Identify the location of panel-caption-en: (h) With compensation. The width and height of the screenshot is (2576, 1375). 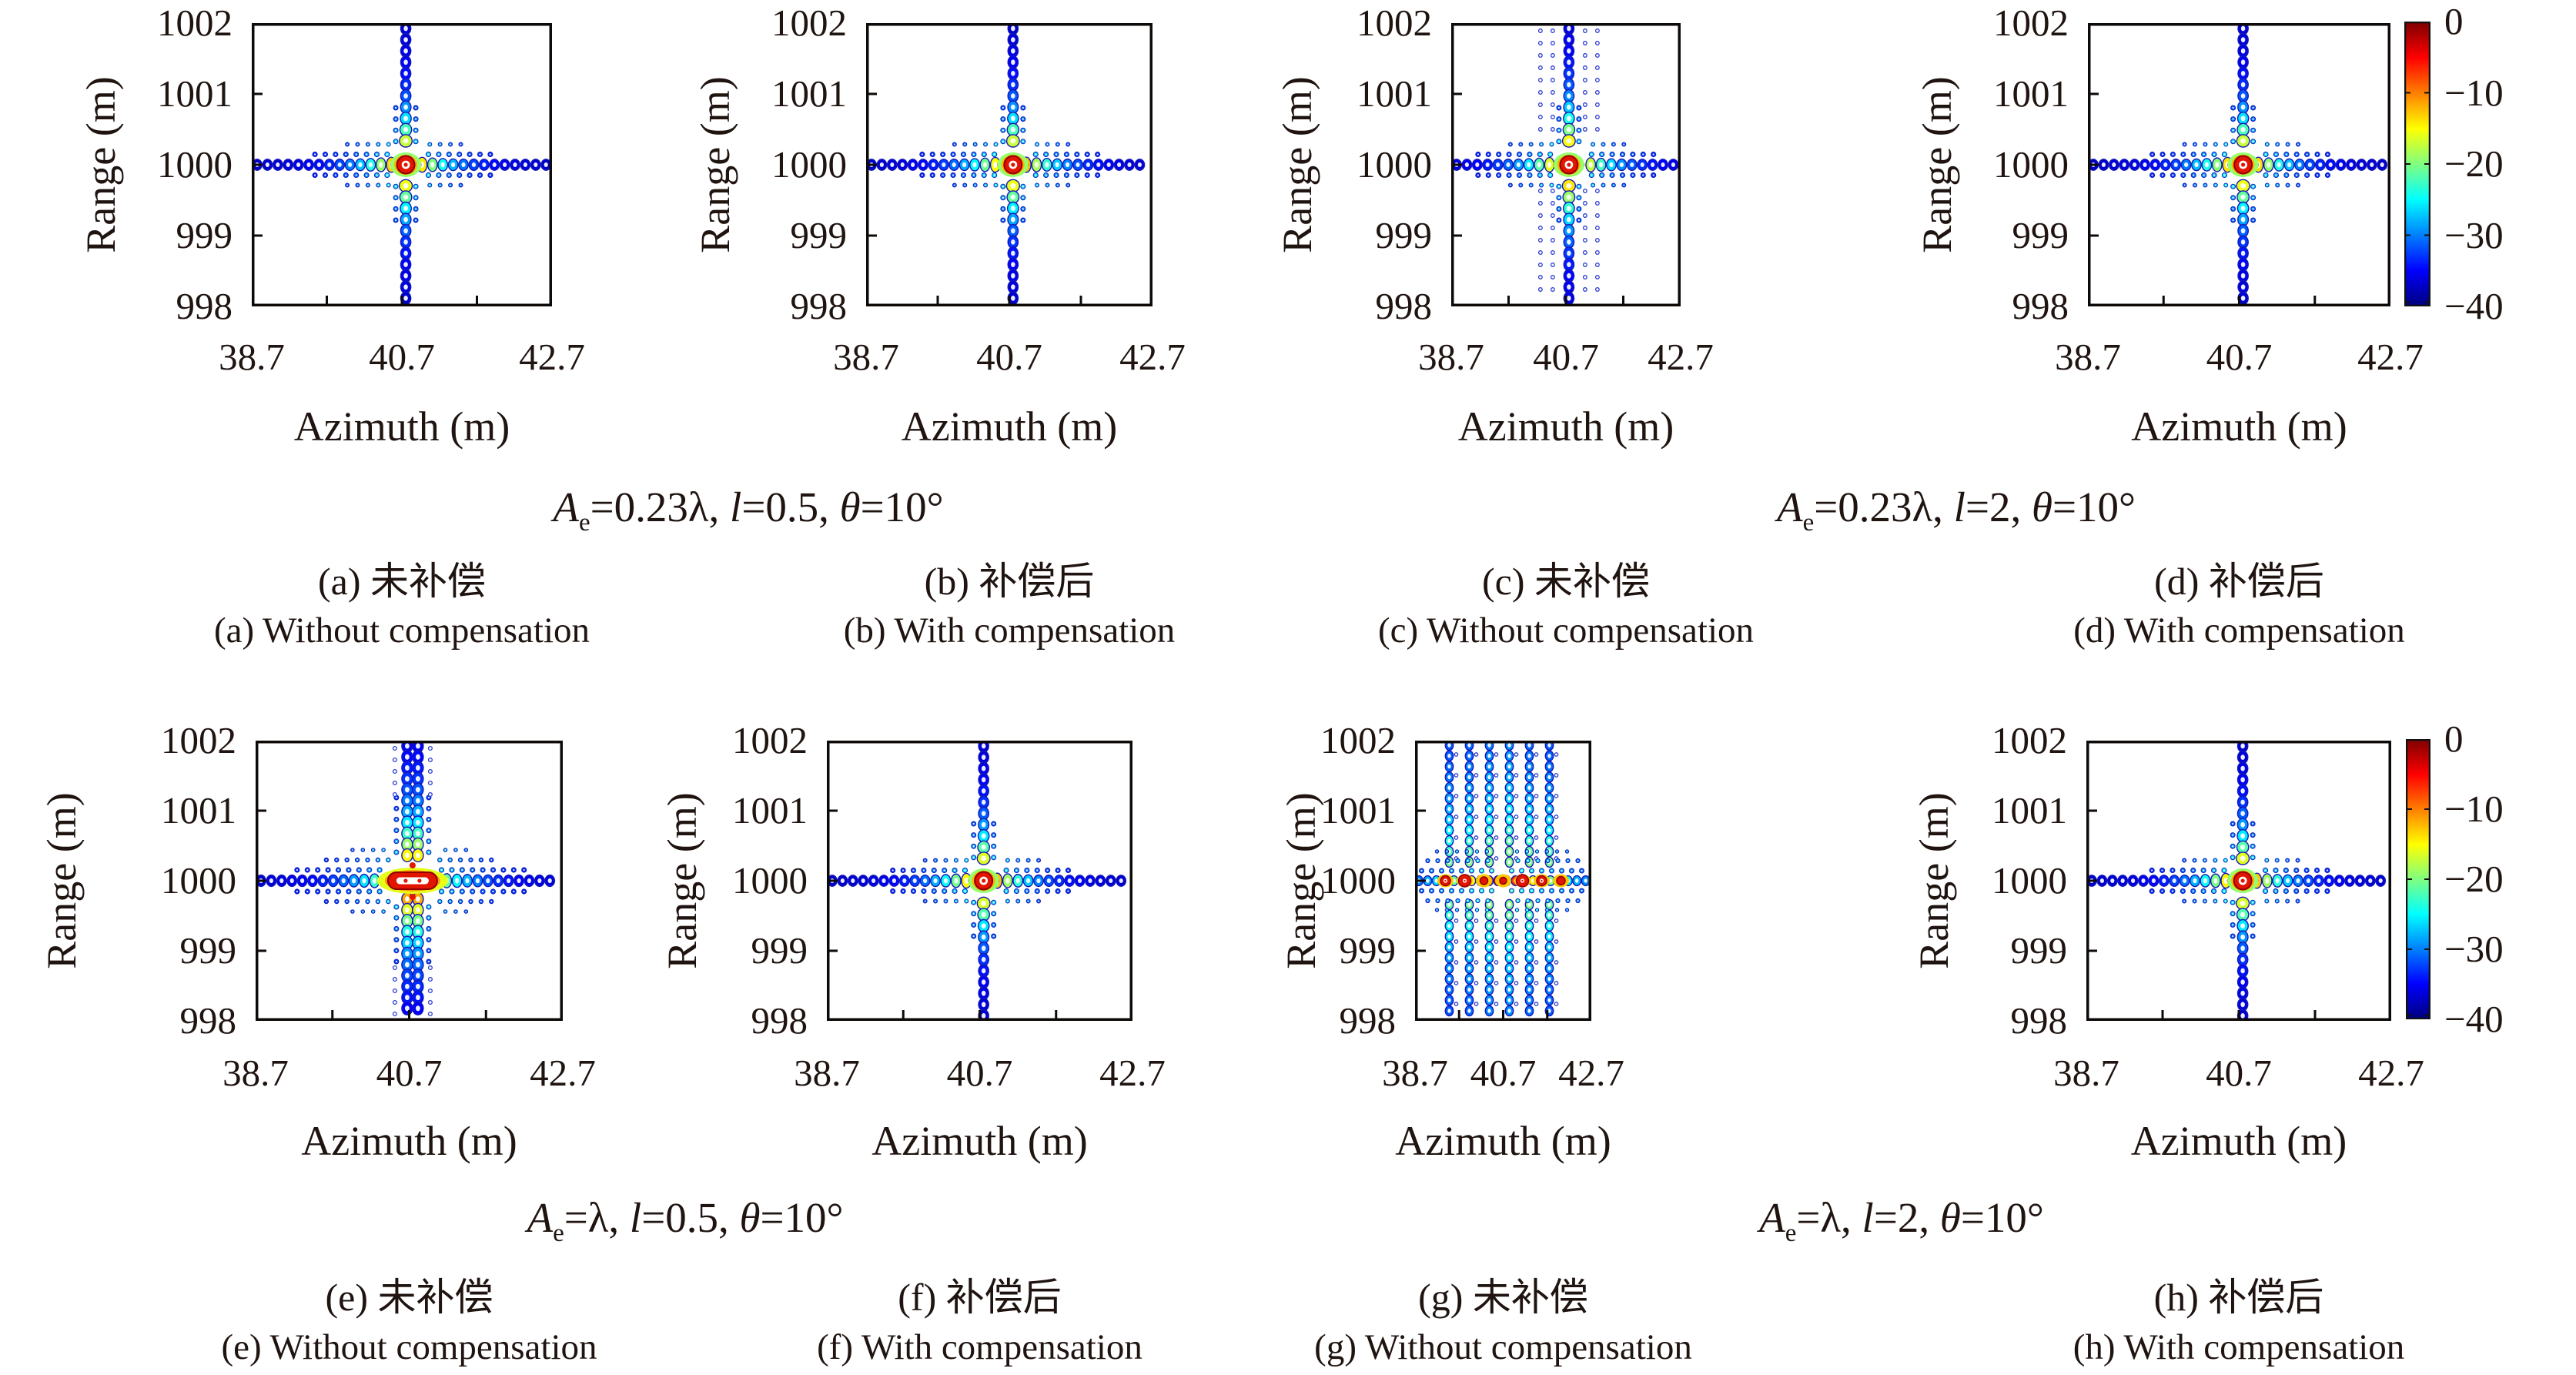
(2239, 1347).